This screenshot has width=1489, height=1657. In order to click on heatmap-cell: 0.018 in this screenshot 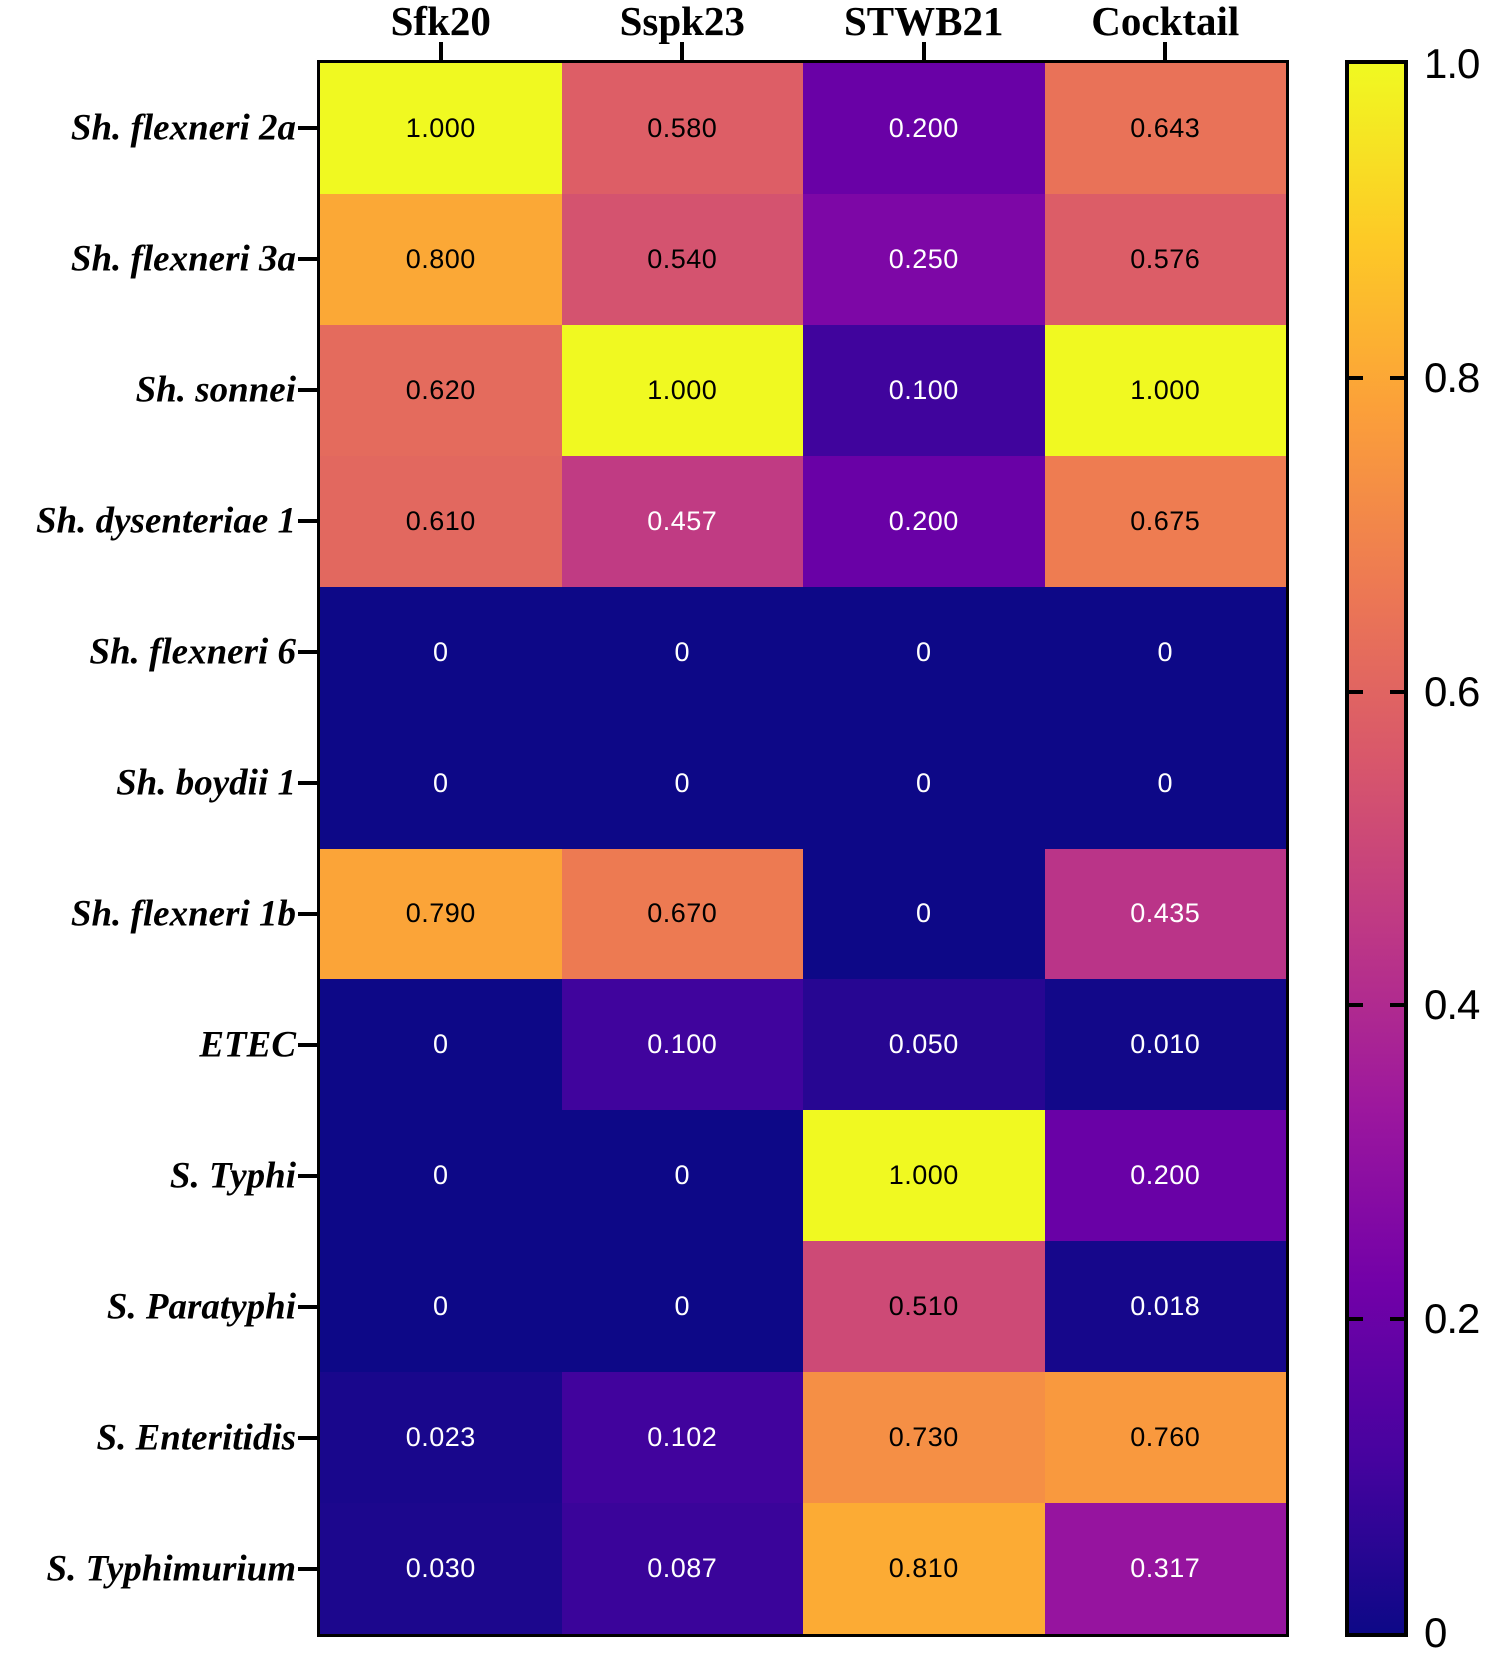, I will do `click(1165, 1307)`.